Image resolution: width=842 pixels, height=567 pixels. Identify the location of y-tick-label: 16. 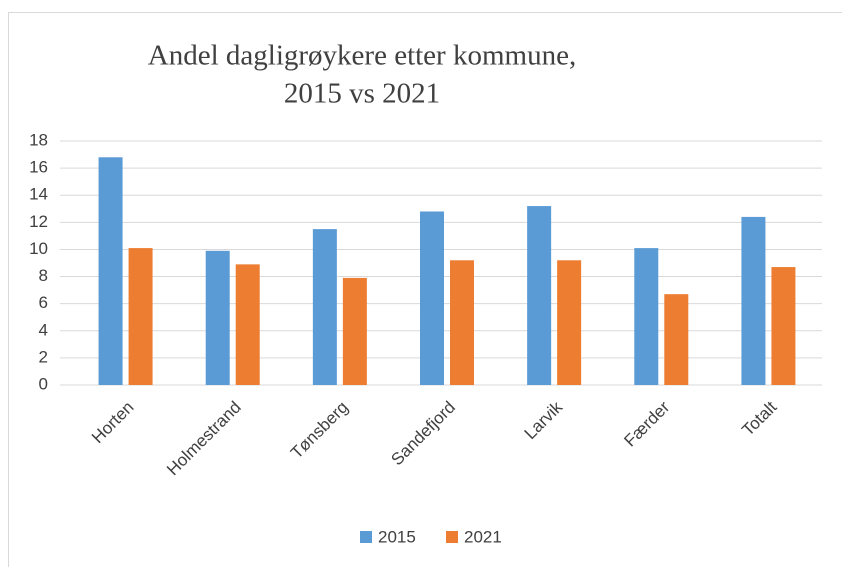
(38, 167).